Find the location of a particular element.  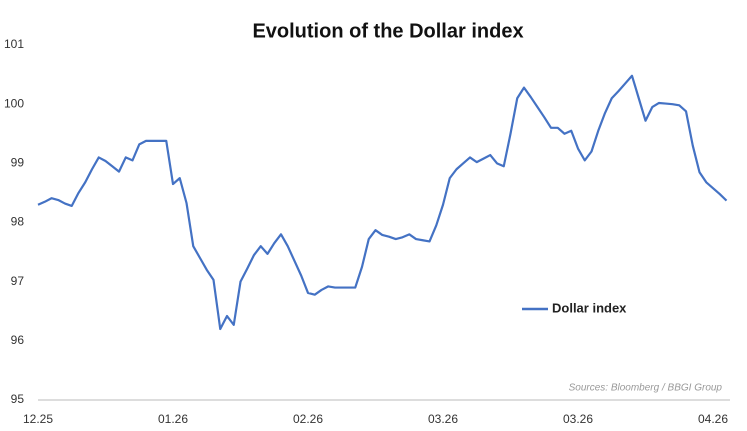

chart-title: Evolution of the Dollar index is located at coordinates (387, 31).